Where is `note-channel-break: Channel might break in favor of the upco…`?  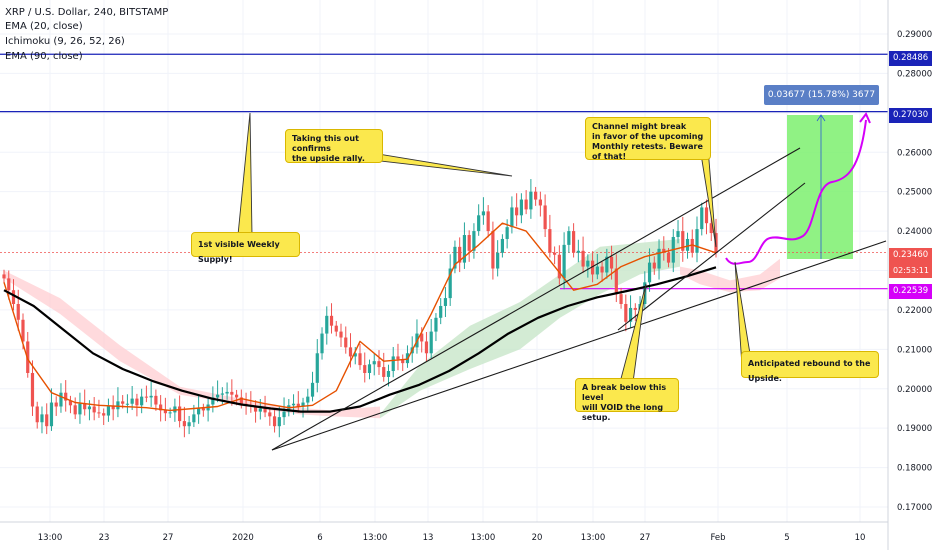
note-channel-break: Channel might break in favor of the upco… is located at coordinates (648, 139).